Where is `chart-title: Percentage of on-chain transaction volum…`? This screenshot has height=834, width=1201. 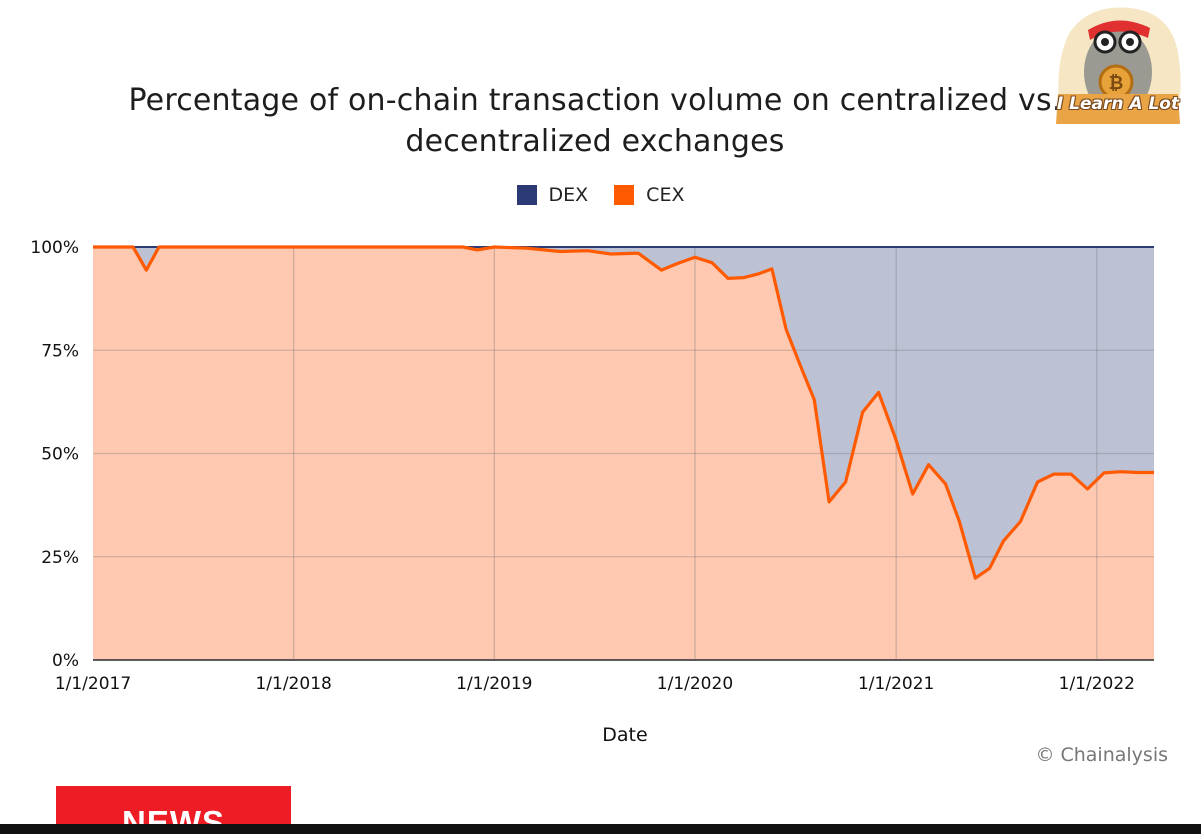
chart-title: Percentage of on-chain transaction volum… is located at coordinates (595, 121).